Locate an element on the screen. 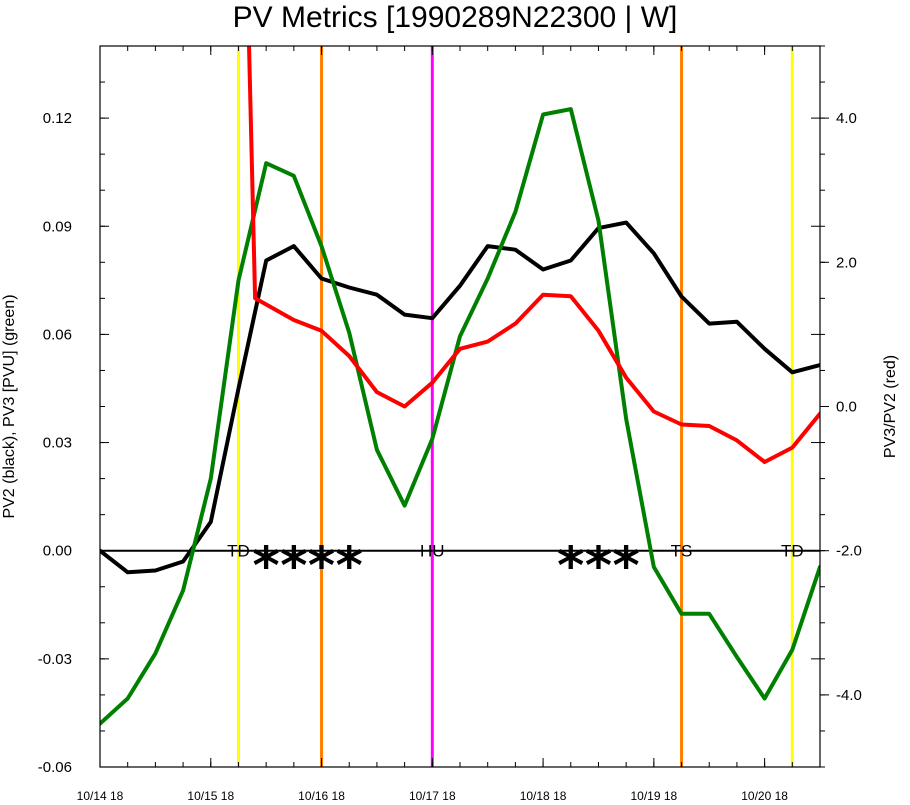  star-marker-3: * is located at coordinates (349, 567).